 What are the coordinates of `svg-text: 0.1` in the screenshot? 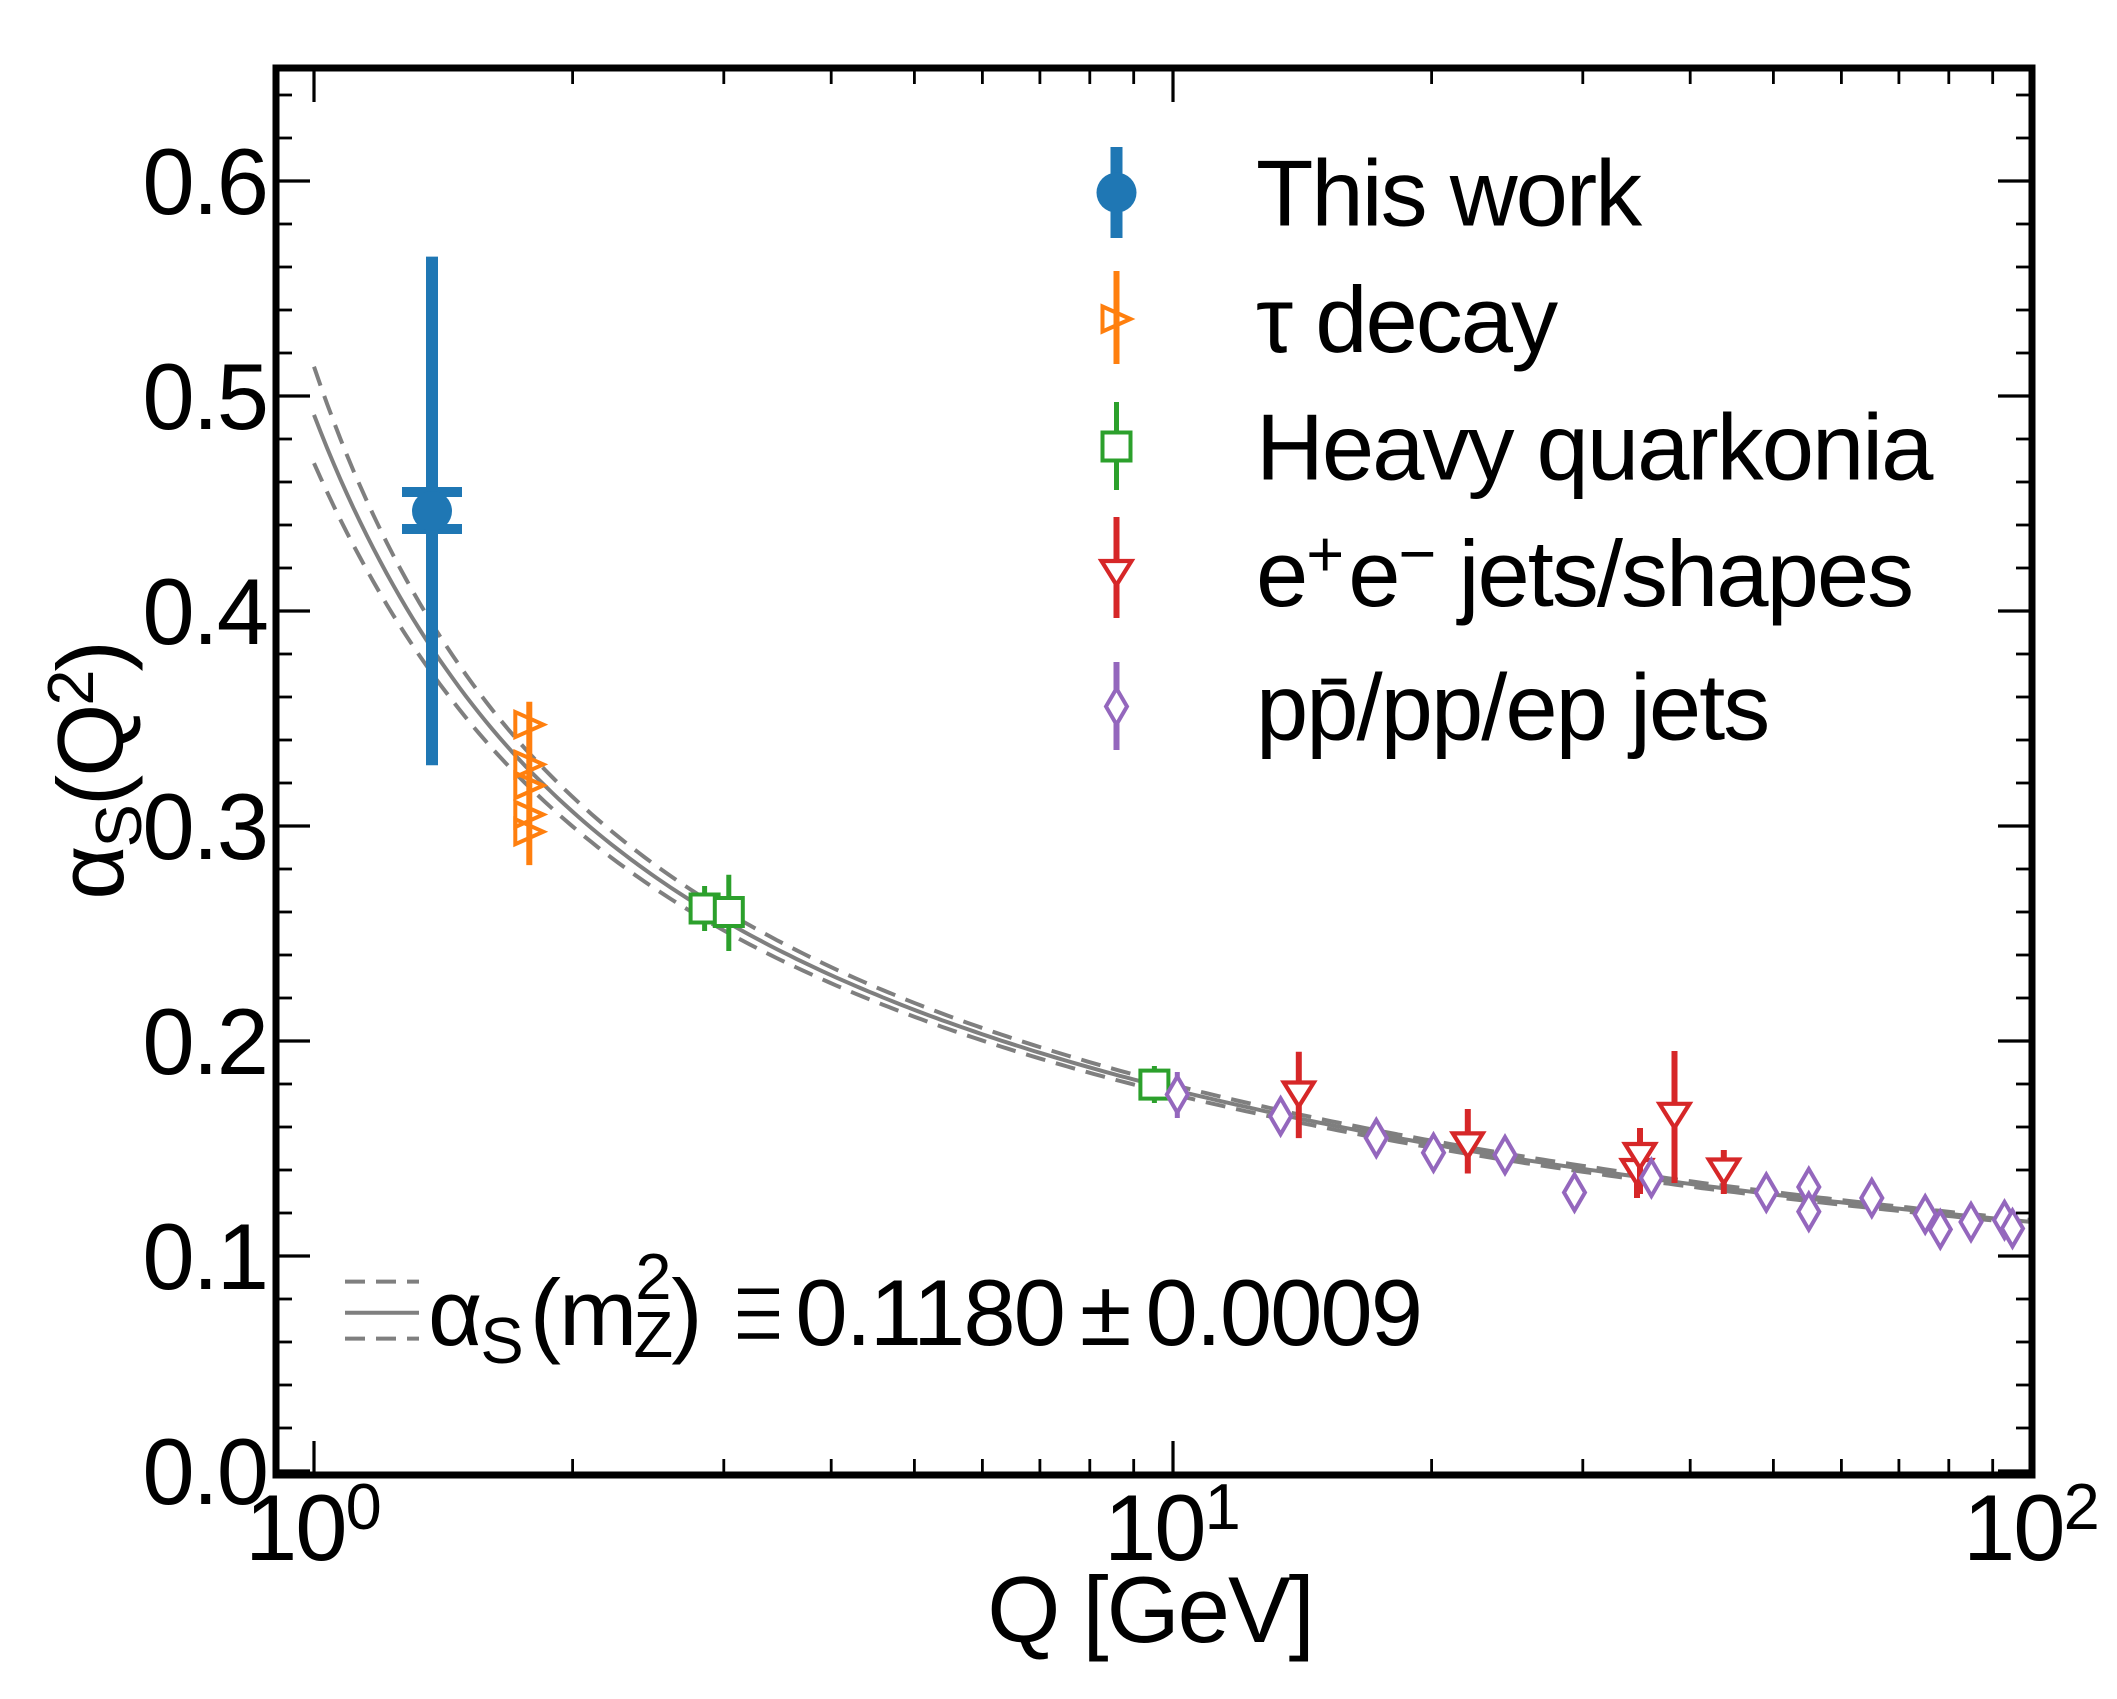 It's located at (204, 1256).